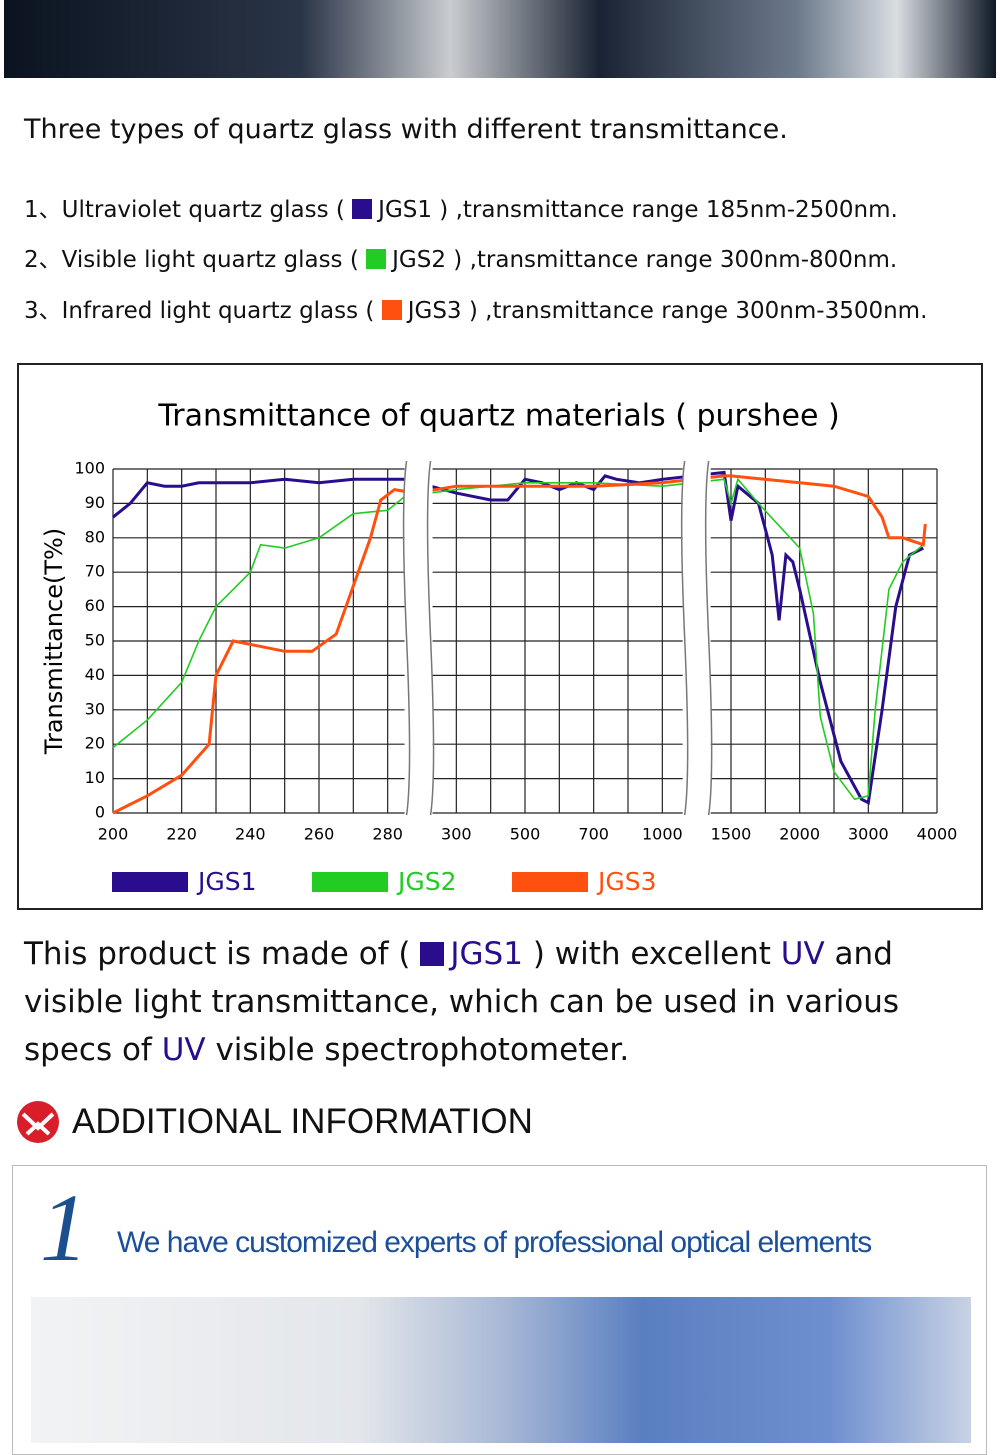  What do you see at coordinates (89, 468) in the screenshot?
I see `y-tick-label: 100` at bounding box center [89, 468].